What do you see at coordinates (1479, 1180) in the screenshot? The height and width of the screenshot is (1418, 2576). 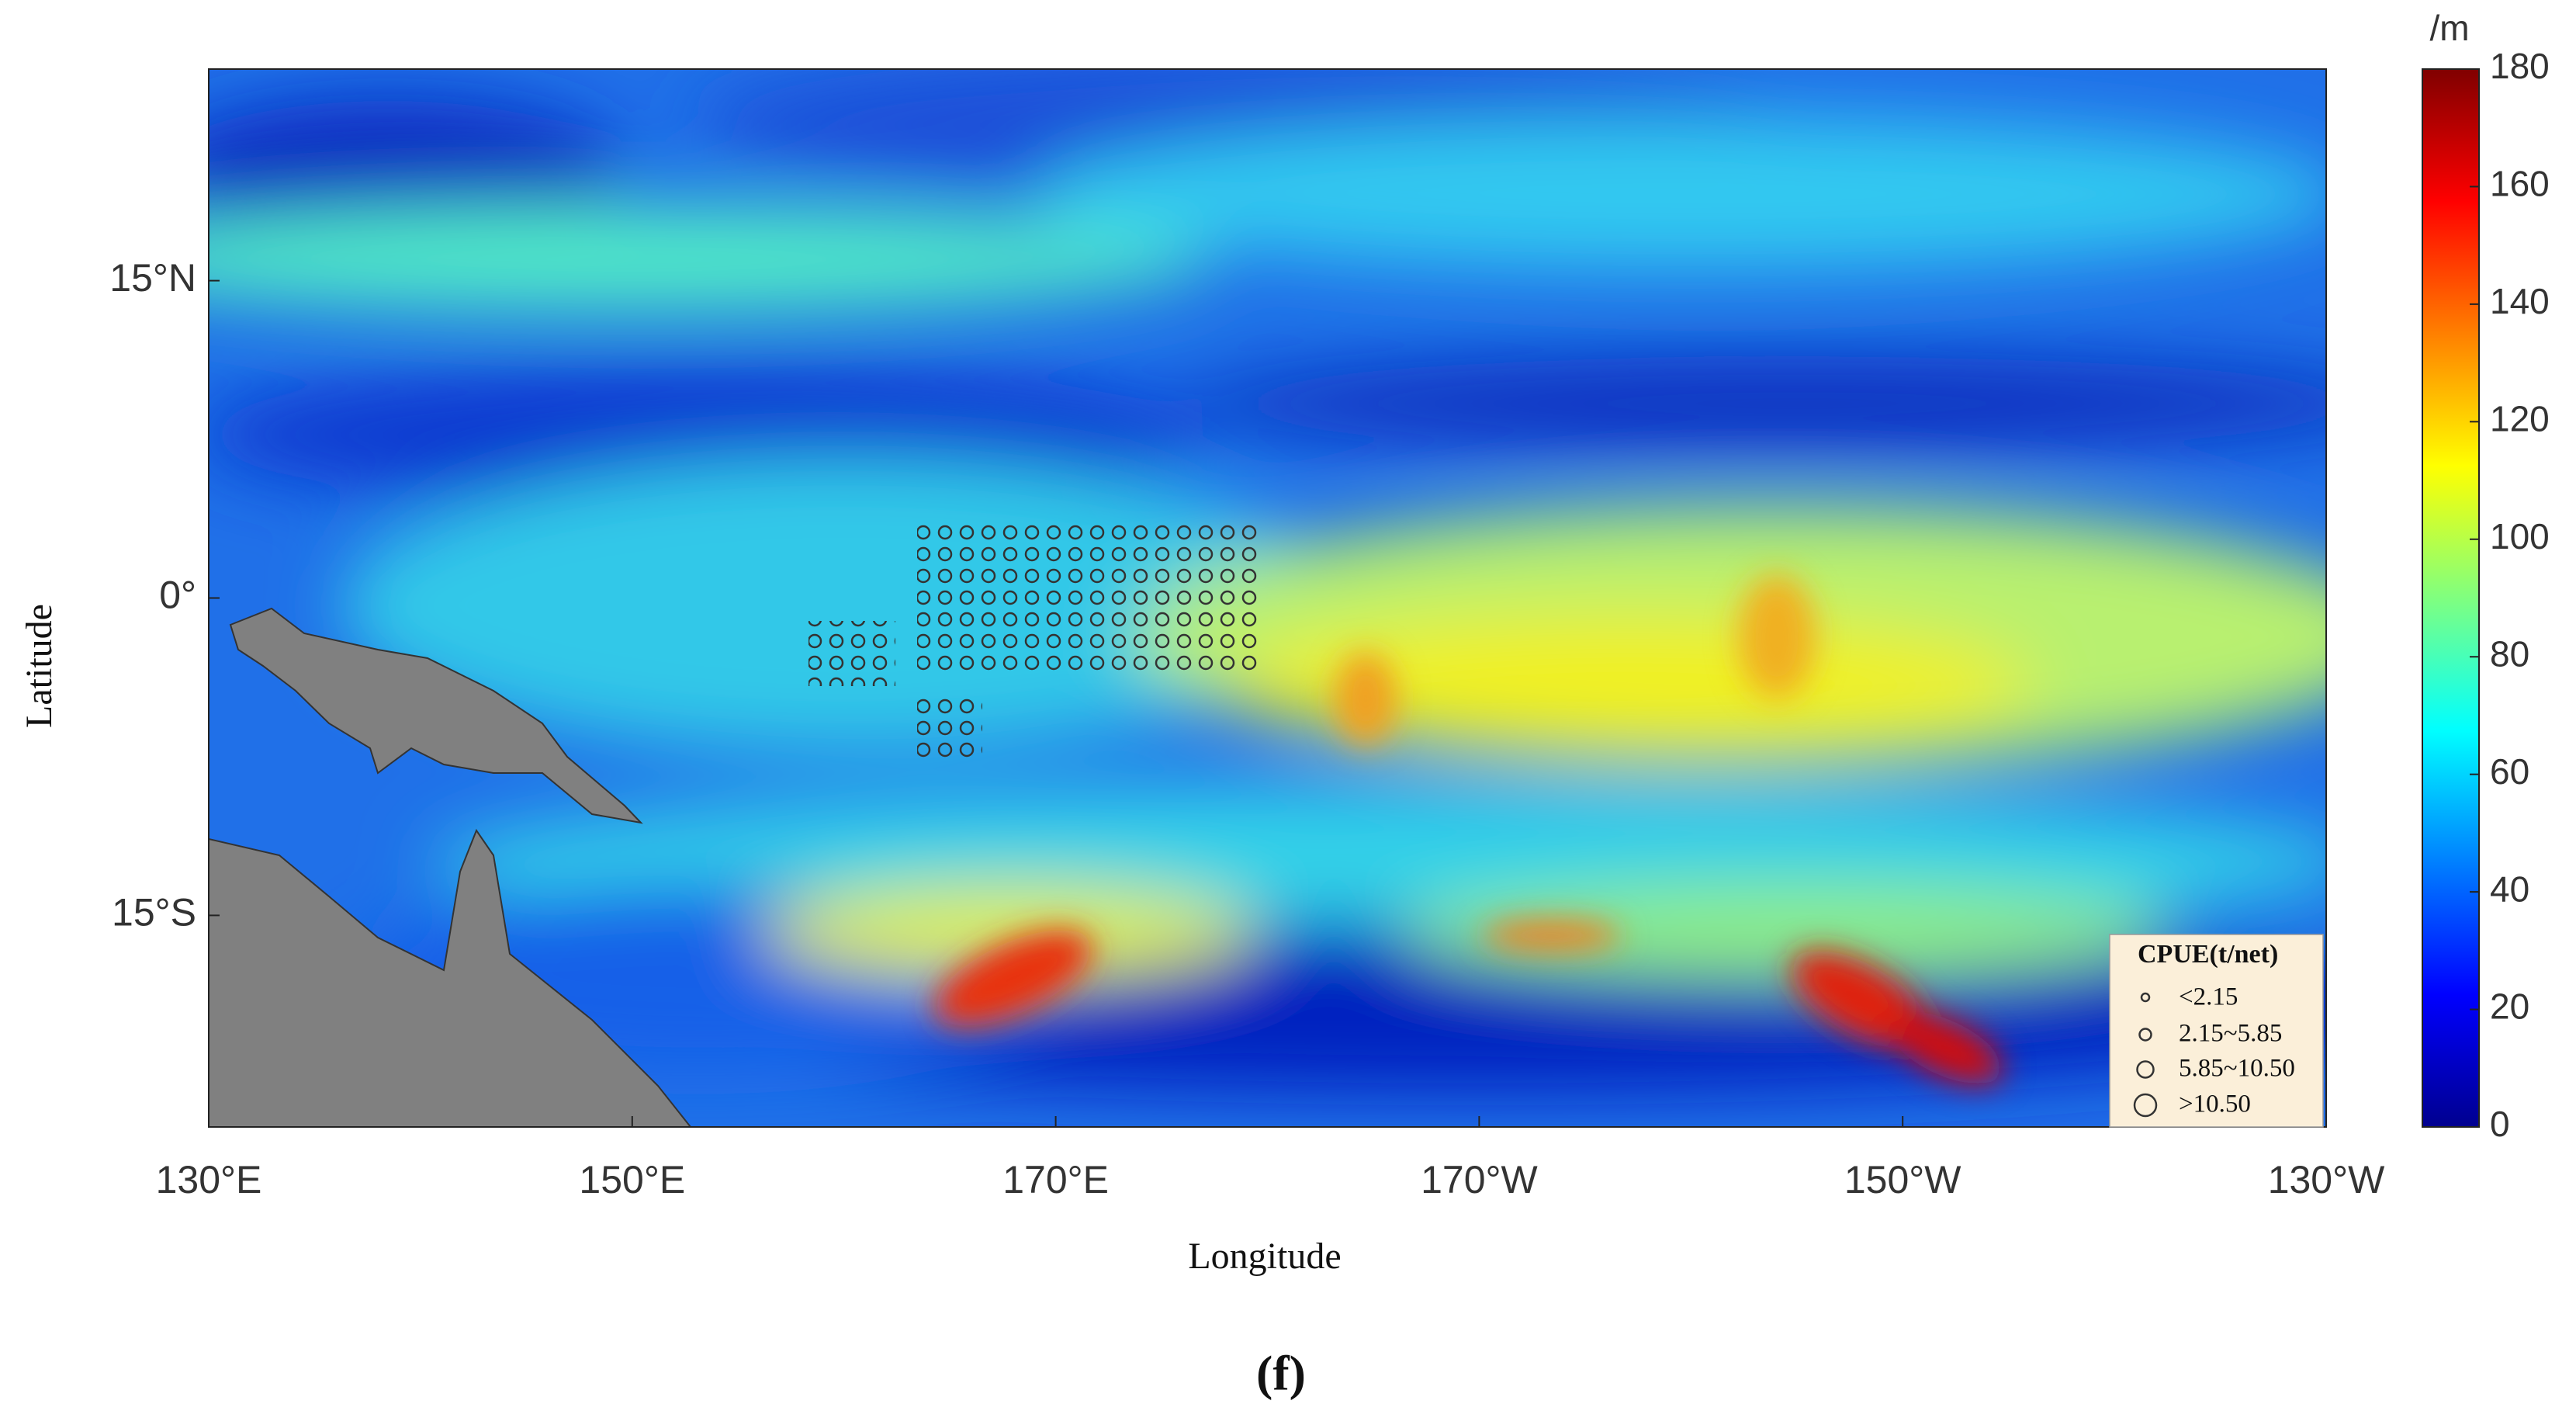 I see `x-tick-label: 170°W` at bounding box center [1479, 1180].